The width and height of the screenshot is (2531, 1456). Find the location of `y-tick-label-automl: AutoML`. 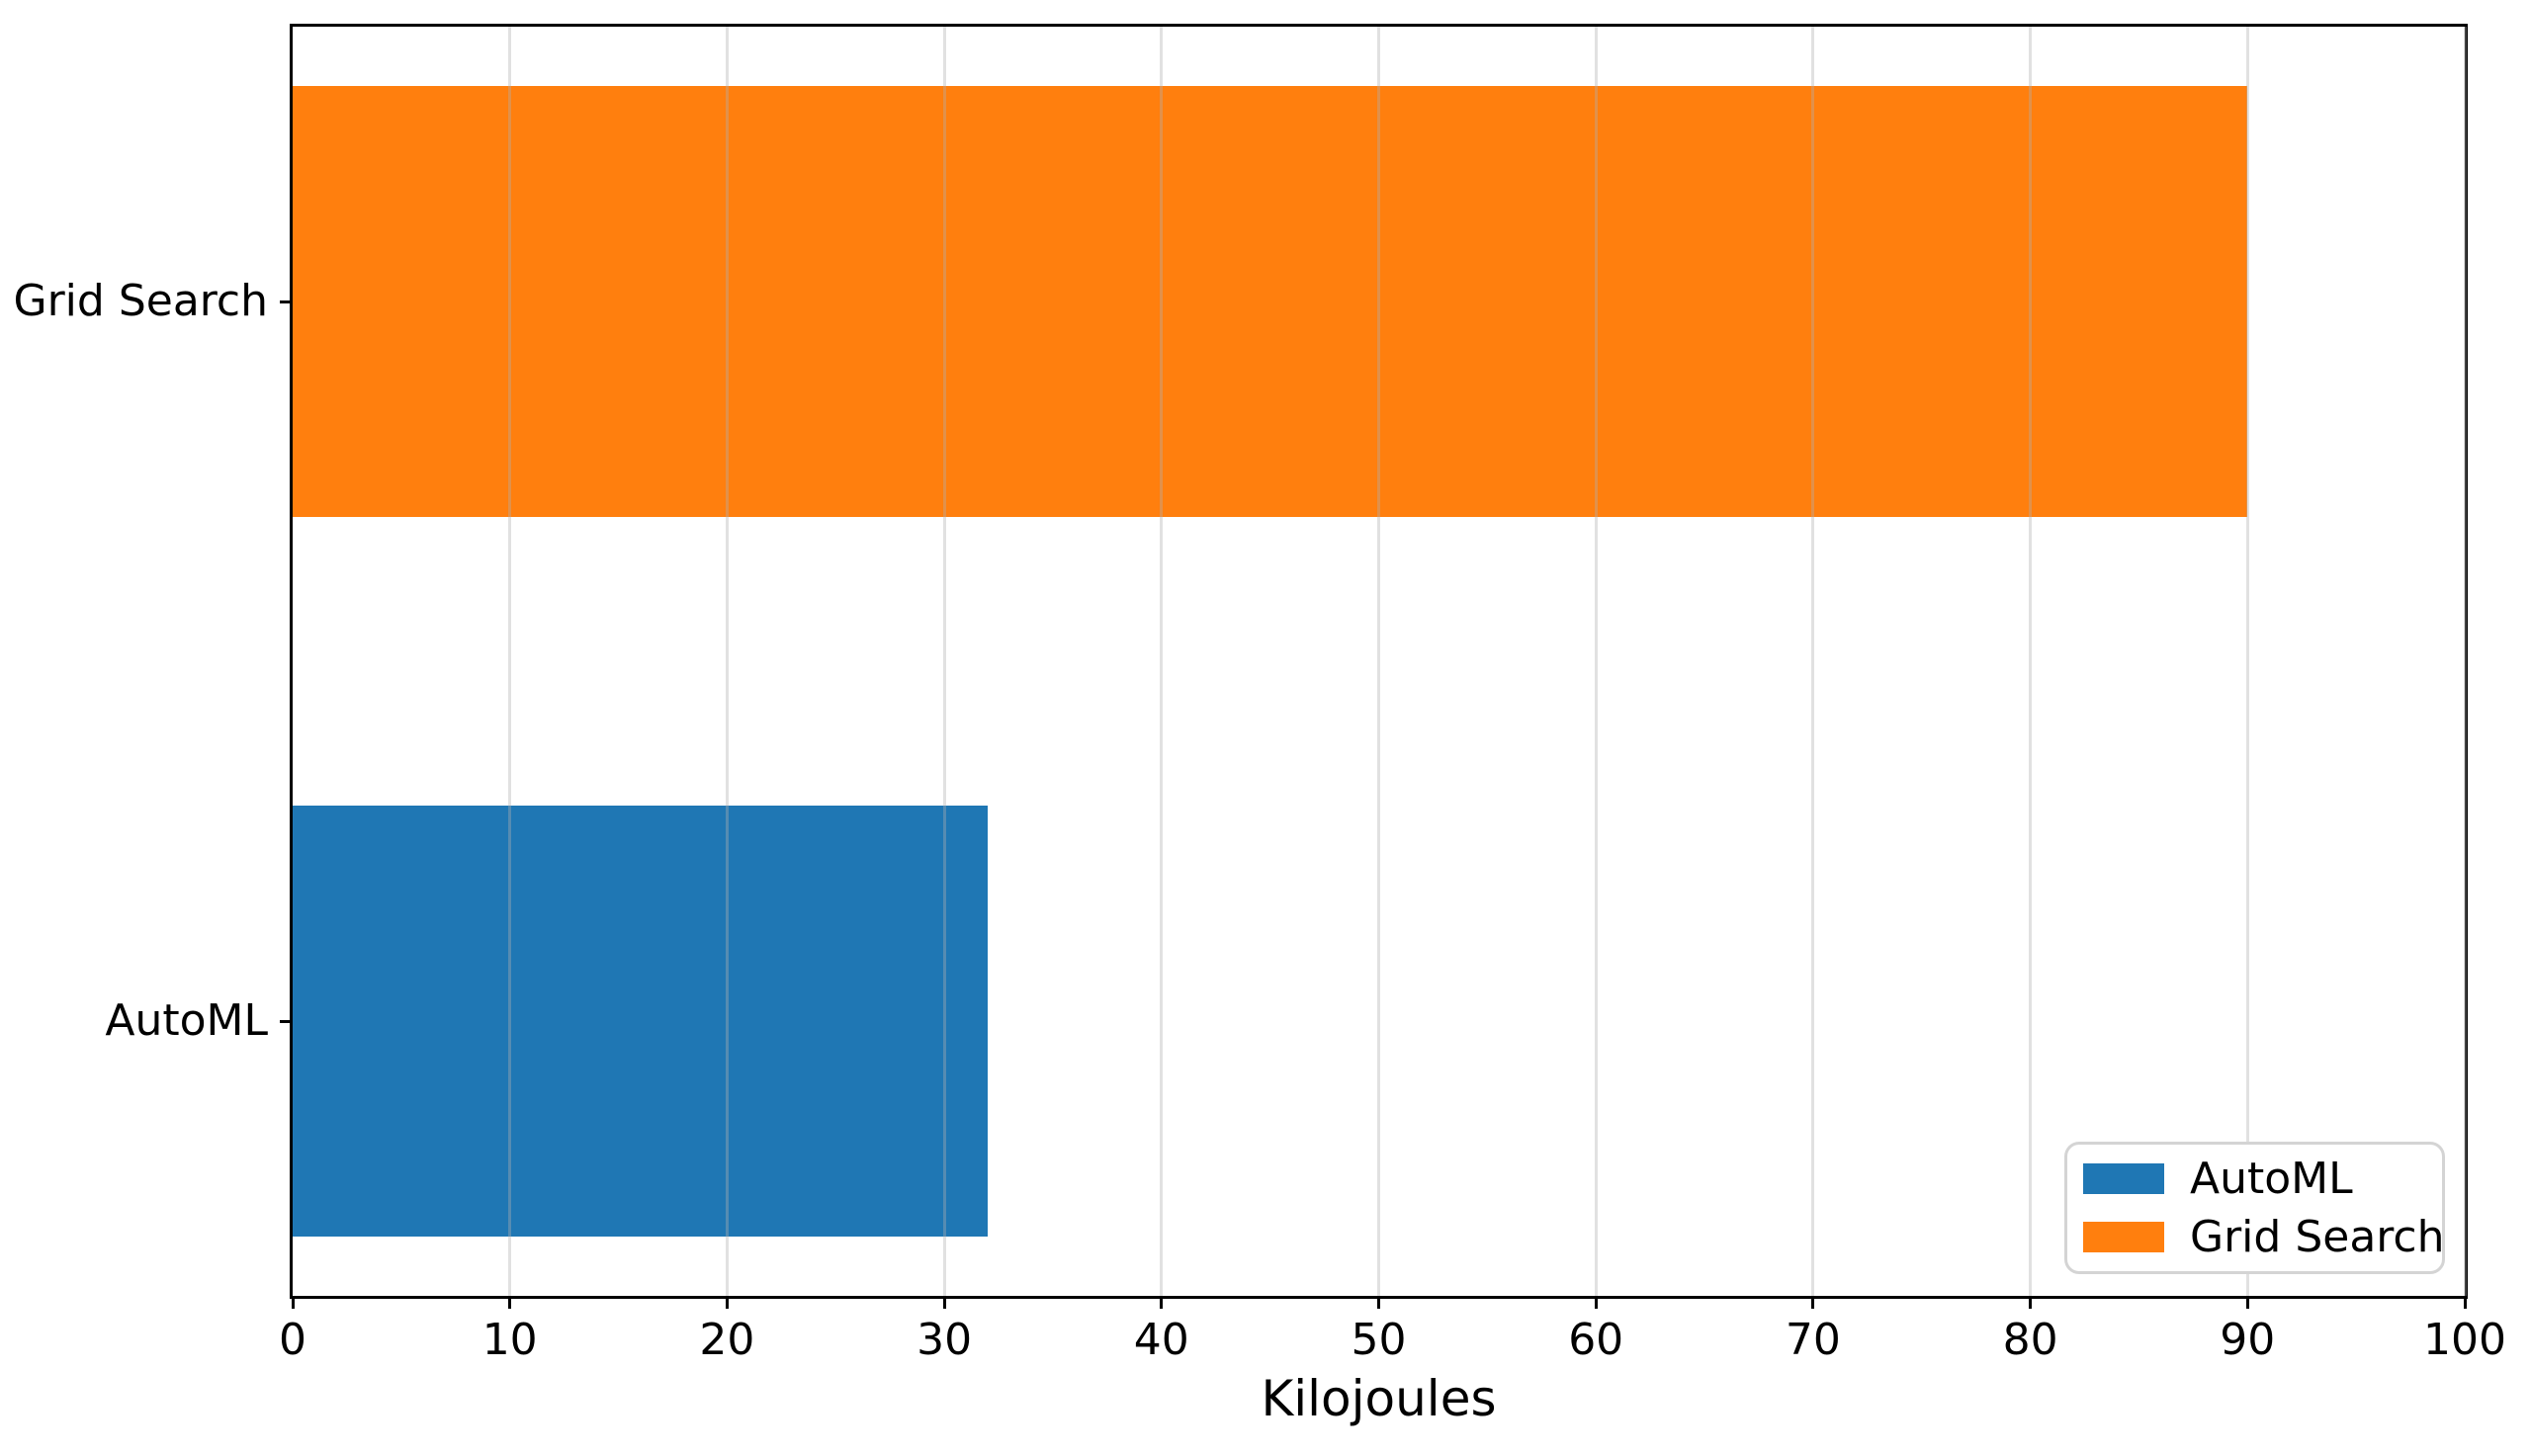

y-tick-label-automl: AutoML is located at coordinates (187, 1020).